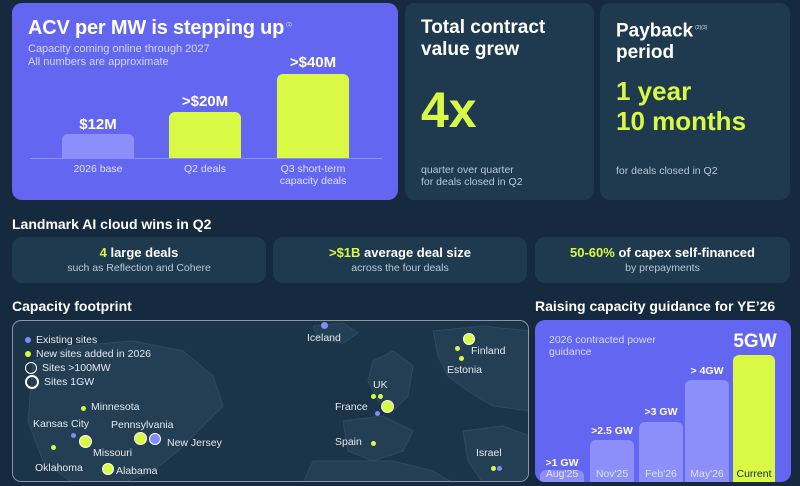 This screenshot has width=800, height=486. What do you see at coordinates (98, 169) in the screenshot?
I see `acv-label-1: 2026 base` at bounding box center [98, 169].